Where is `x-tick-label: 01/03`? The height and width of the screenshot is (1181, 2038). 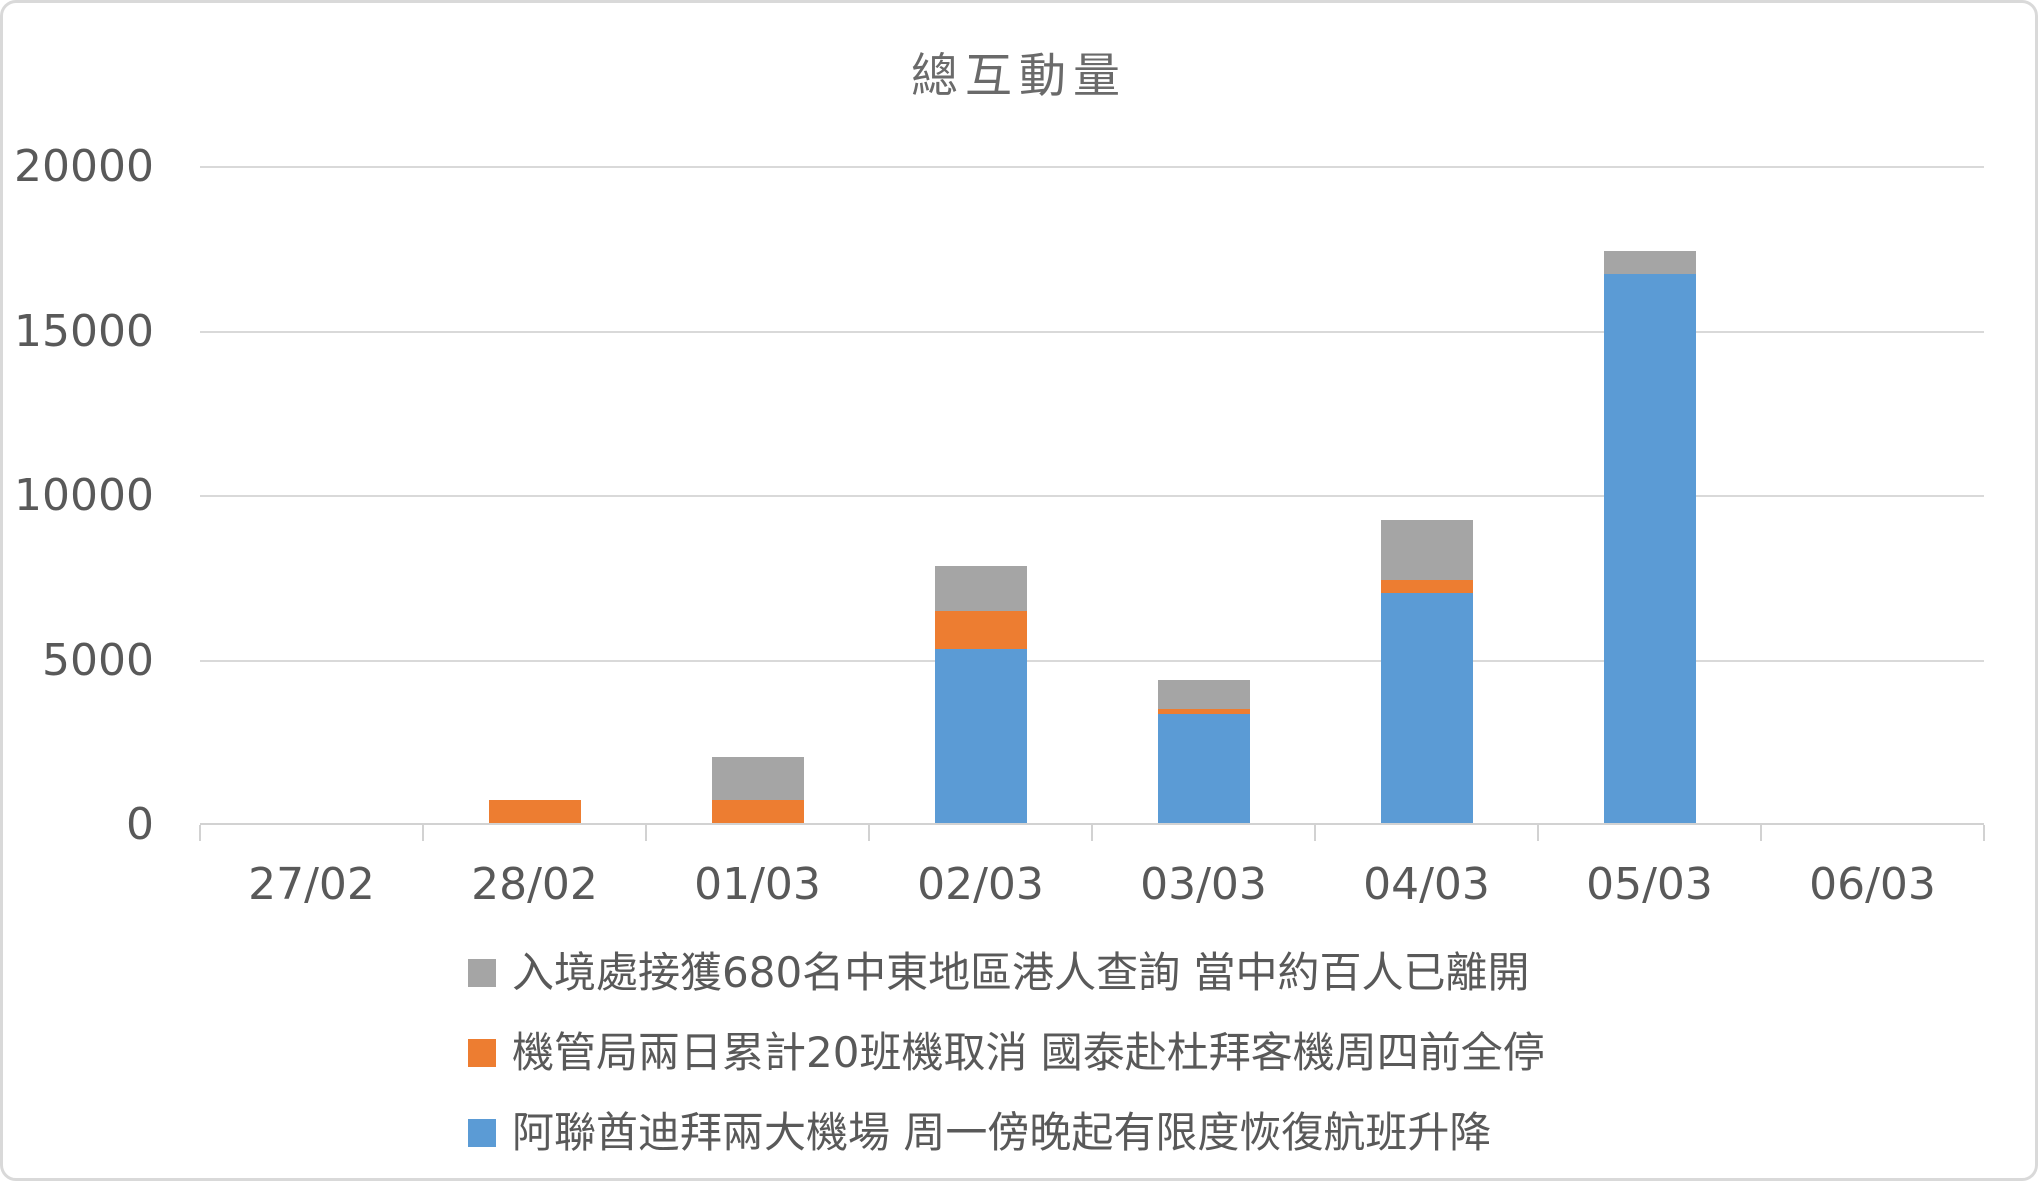 x-tick-label: 01/03 is located at coordinates (757, 884).